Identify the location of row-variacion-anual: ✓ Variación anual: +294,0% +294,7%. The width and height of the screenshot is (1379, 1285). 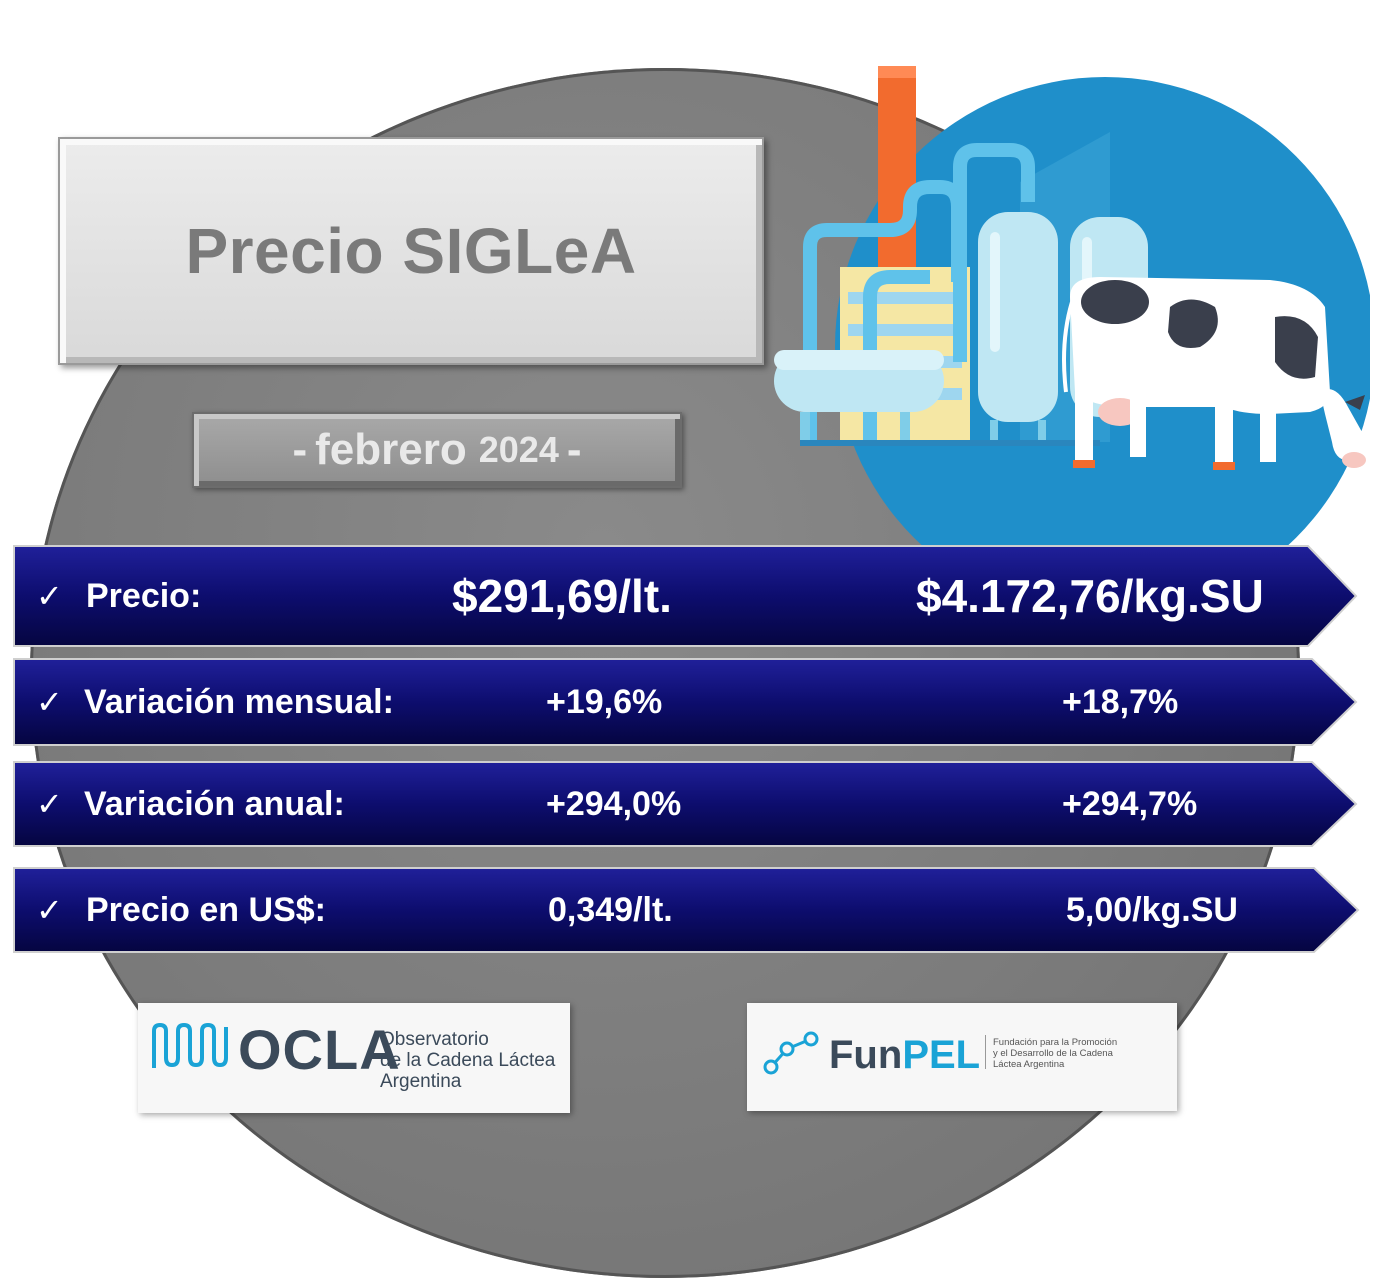
(686, 804).